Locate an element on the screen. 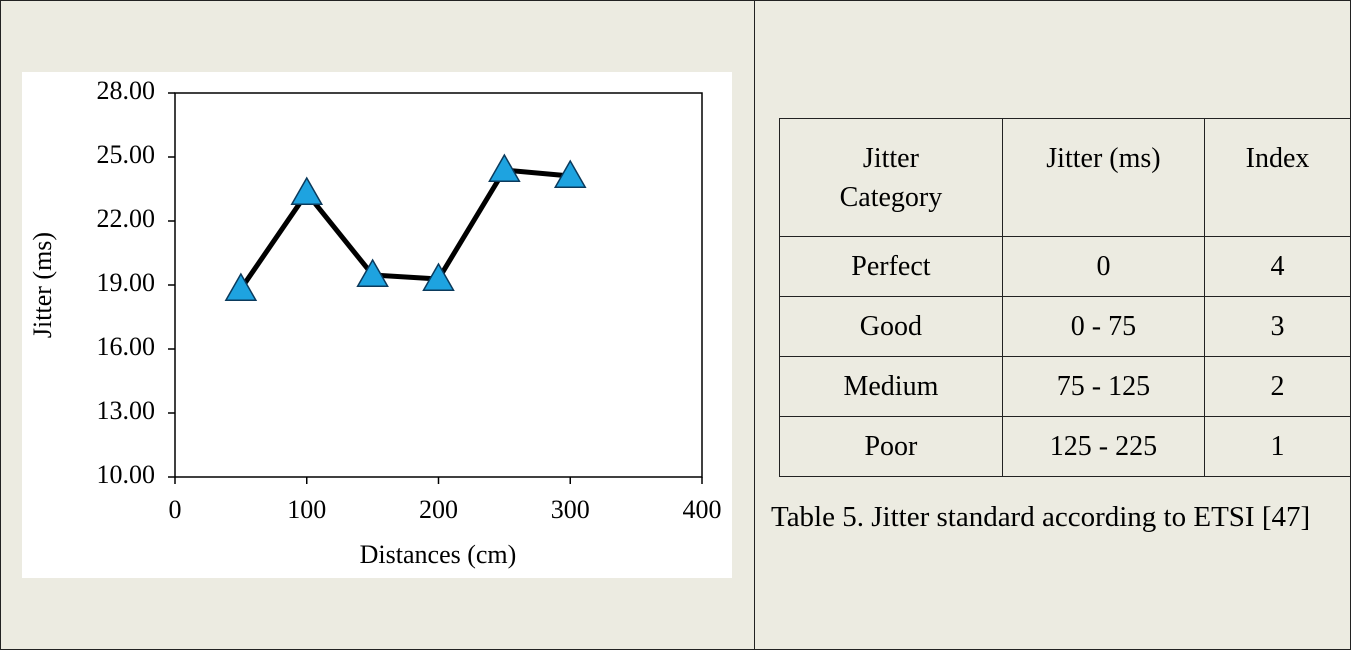  header-row-cell: Jitter Category is located at coordinates (891, 177).